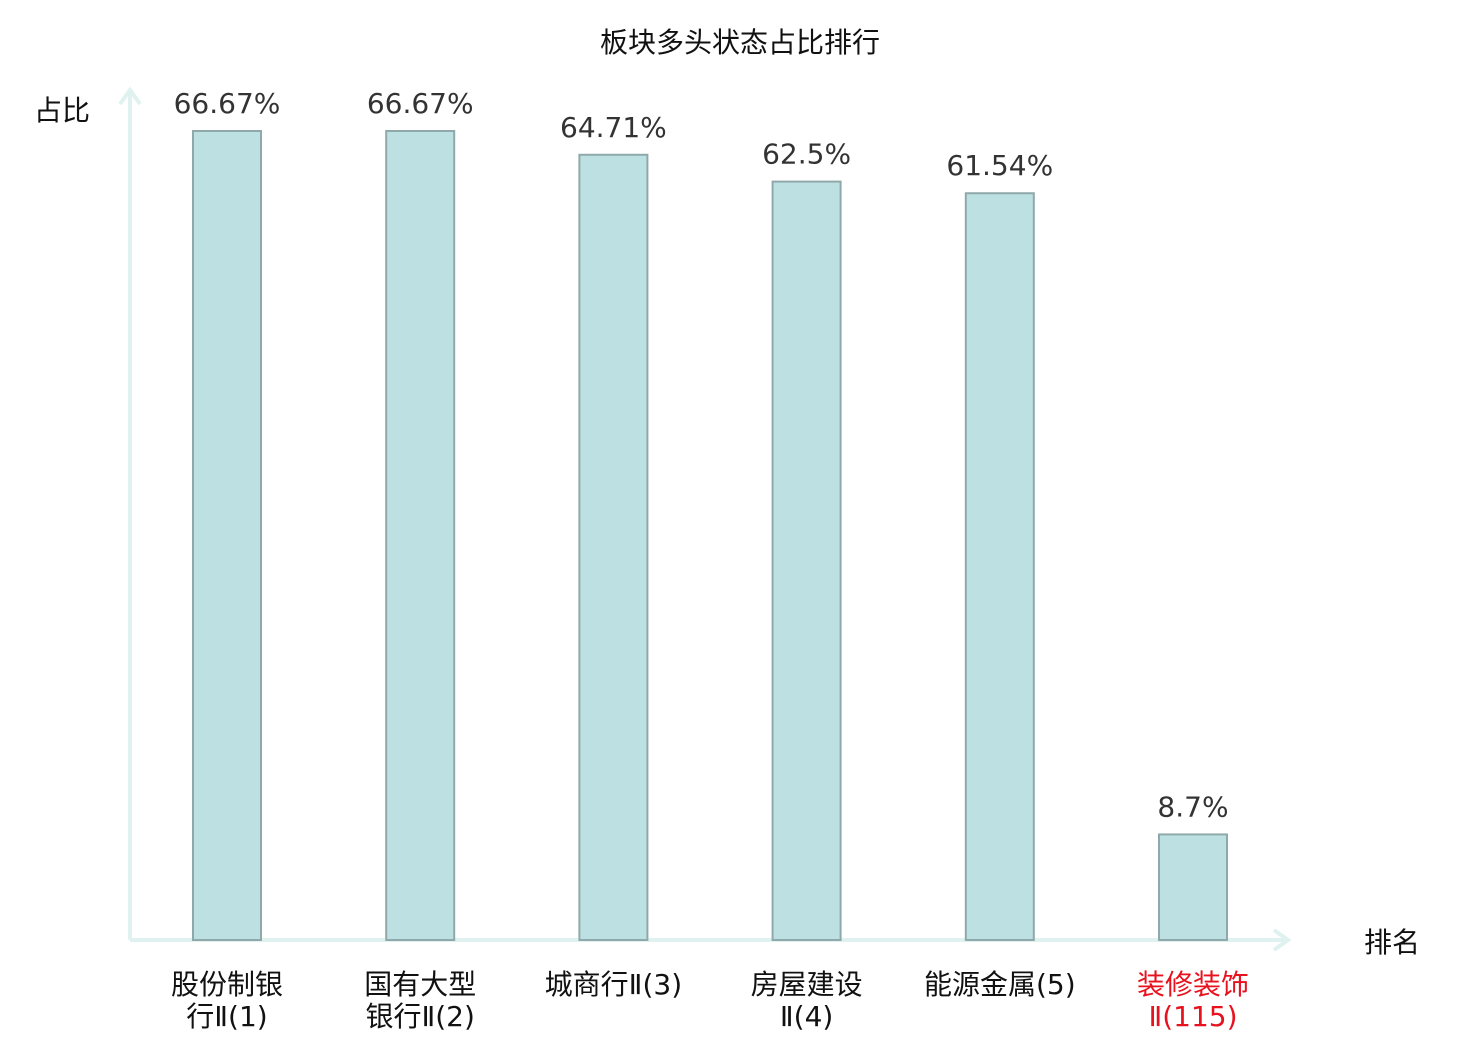  I want to click on category-label: Ⅱ(115), so click(1192, 1016).